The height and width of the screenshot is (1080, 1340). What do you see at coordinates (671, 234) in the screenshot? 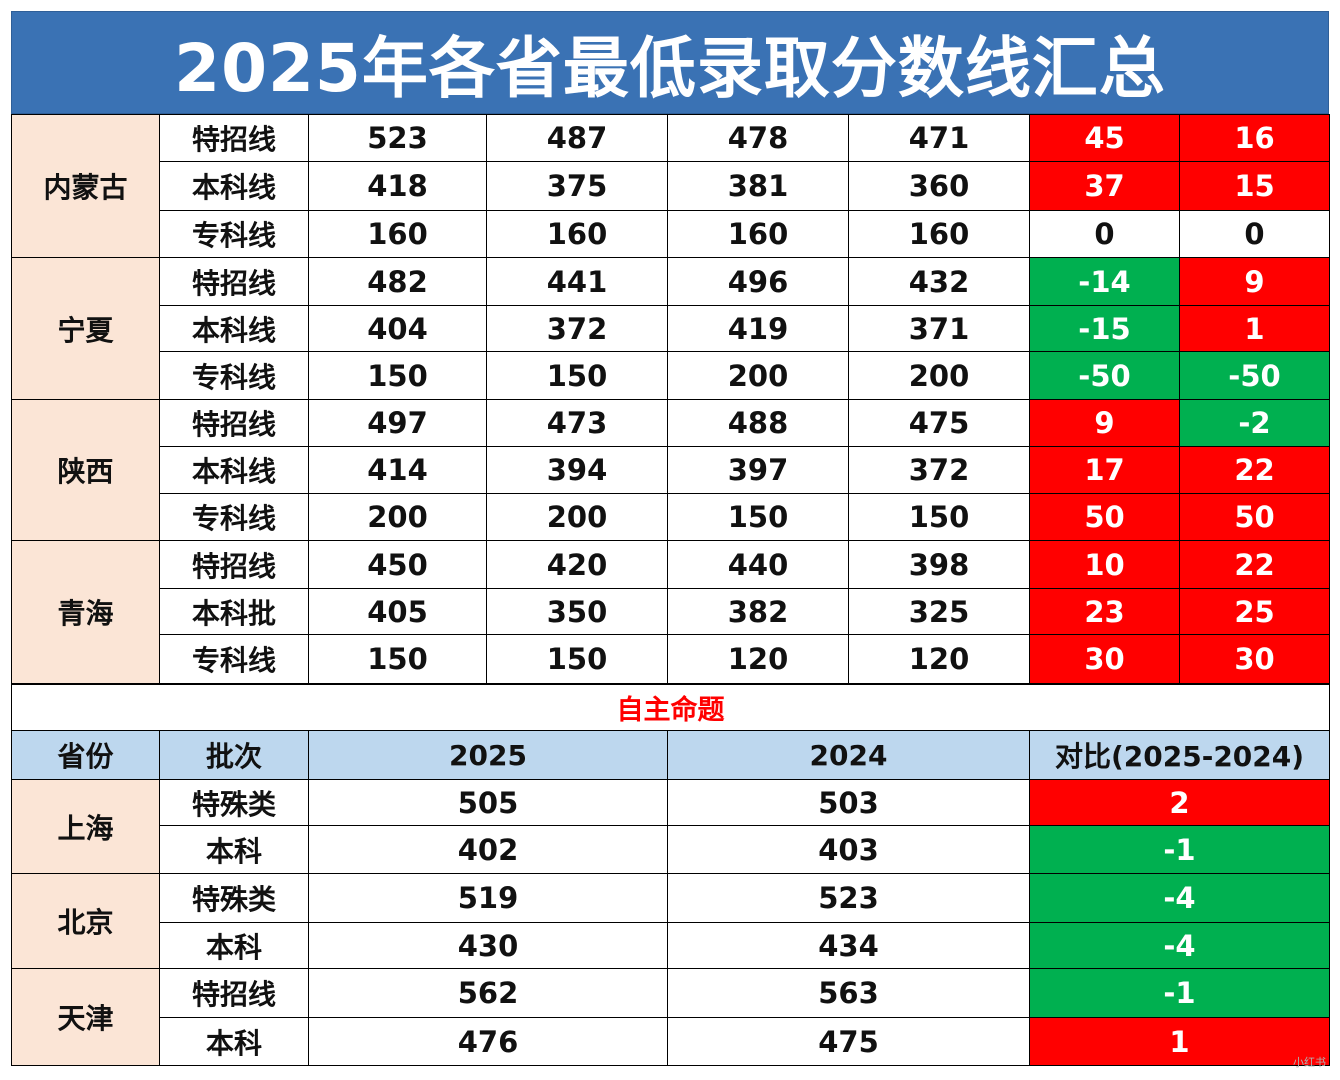
I see `table-row: 专科线 160 160 160 160 0 0` at bounding box center [671, 234].